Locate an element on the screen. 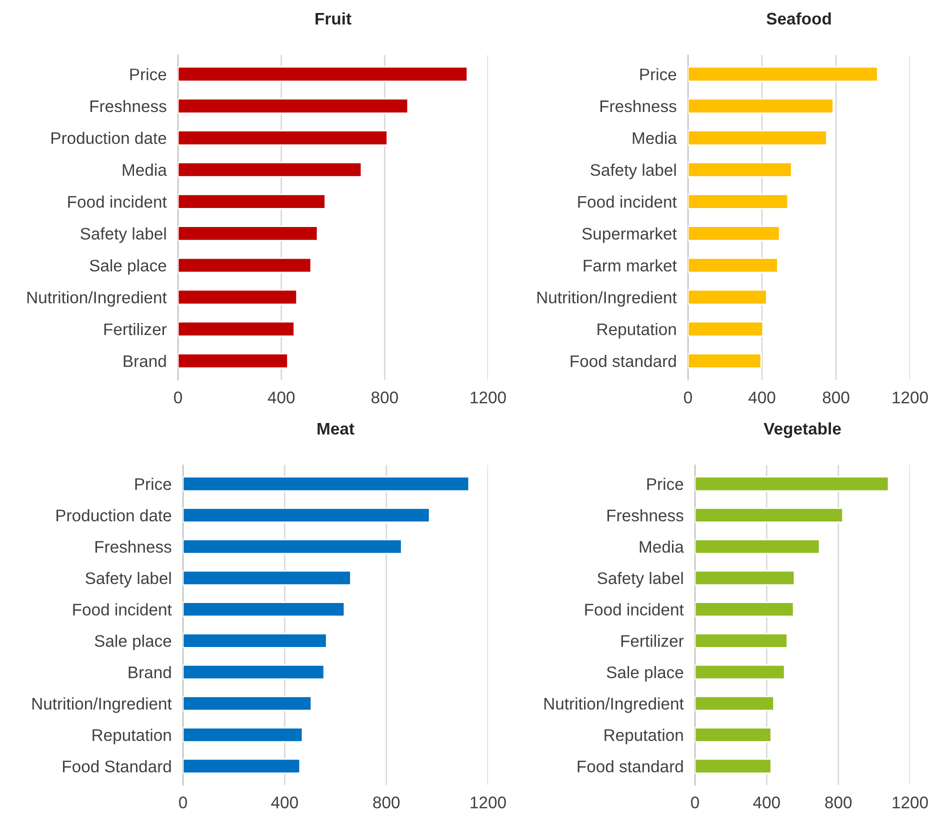 This screenshot has height=818, width=940. chart-title: Fruit is located at coordinates (334, 18).